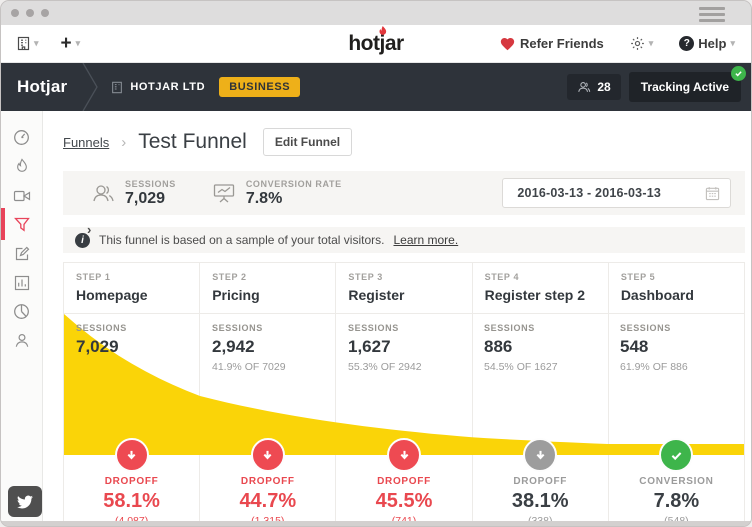 The height and width of the screenshot is (527, 752). Describe the element at coordinates (404, 518) in the screenshot. I see `outcome-count: (741)` at that location.